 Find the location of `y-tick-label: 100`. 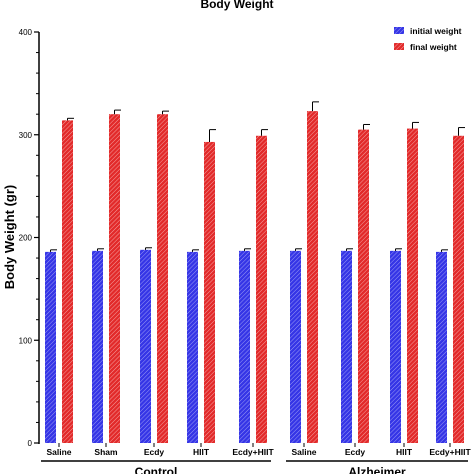

y-tick-label: 100 is located at coordinates (26, 340).